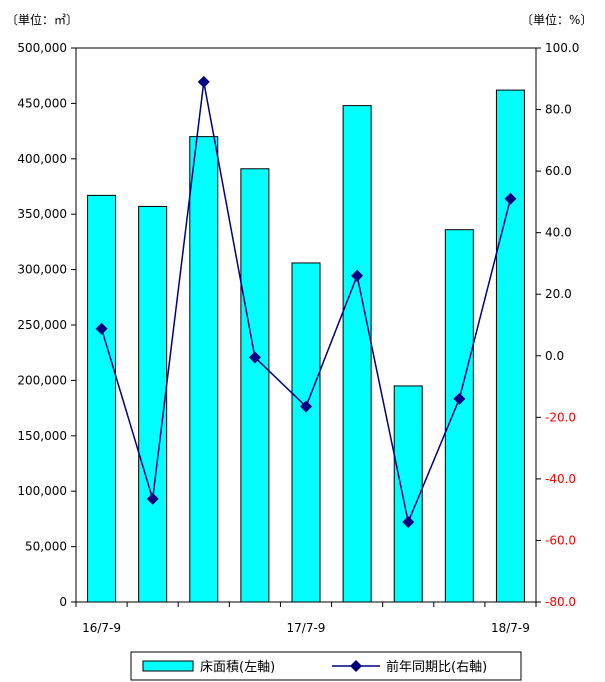 The height and width of the screenshot is (682, 605). Describe the element at coordinates (42, 491) in the screenshot. I see `left-axis-tick-label: 100,000` at that location.